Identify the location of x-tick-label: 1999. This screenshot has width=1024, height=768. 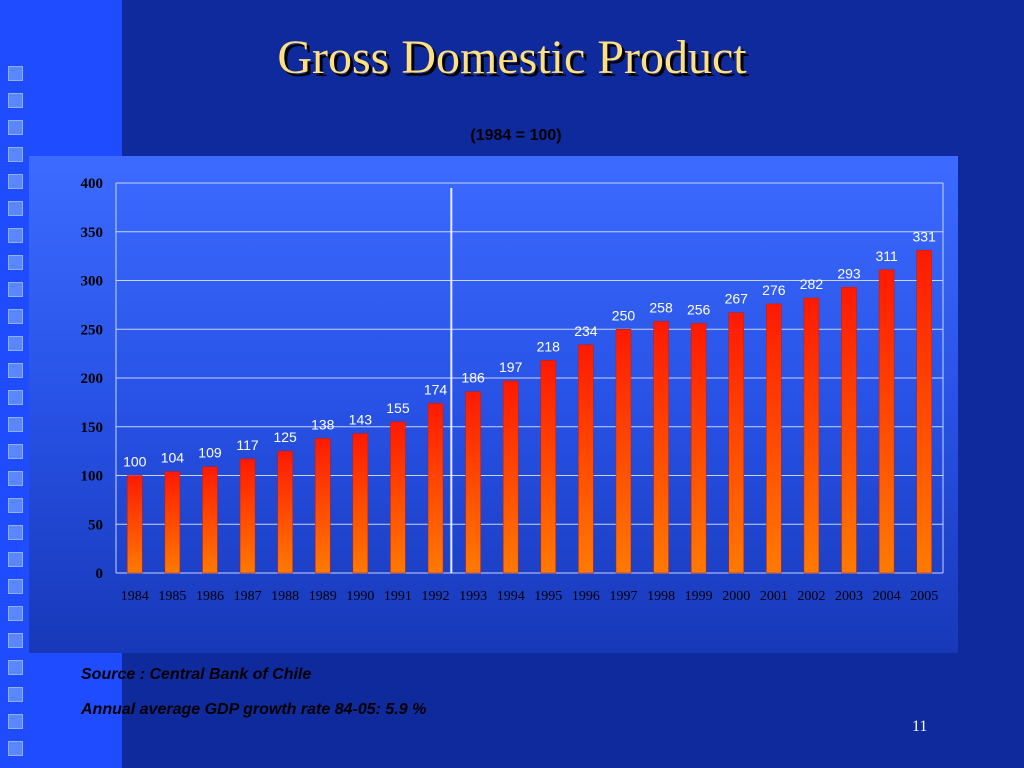
(699, 596).